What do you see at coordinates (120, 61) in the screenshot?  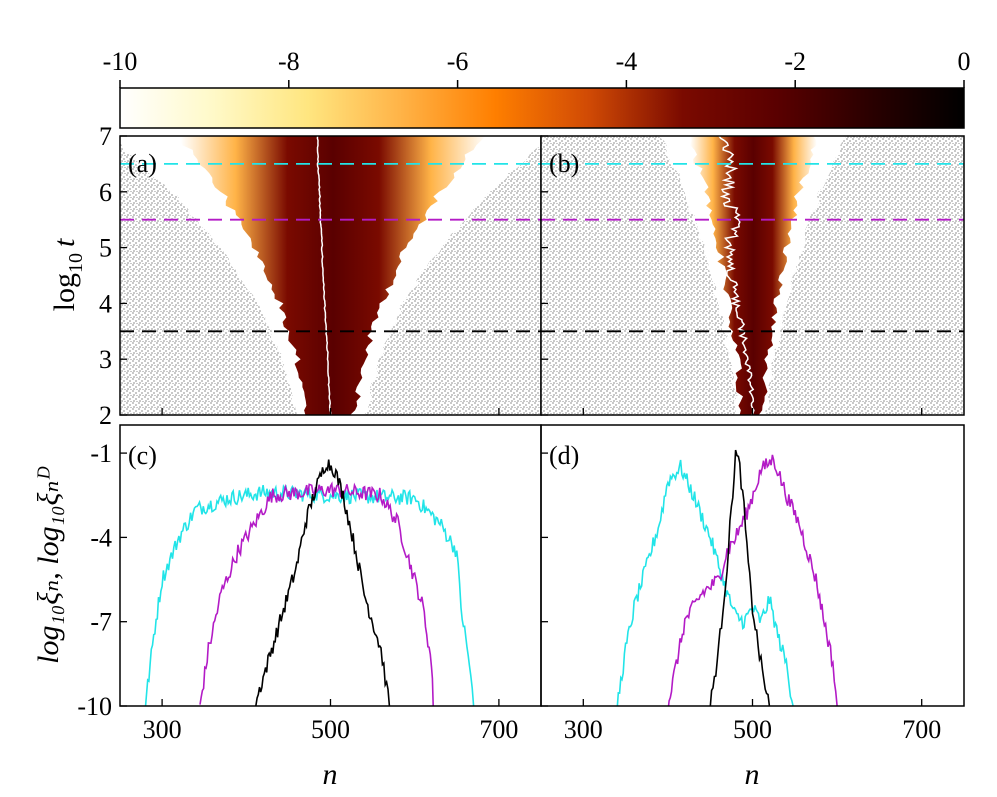 I see `colorbar-tick-label: -10` at bounding box center [120, 61].